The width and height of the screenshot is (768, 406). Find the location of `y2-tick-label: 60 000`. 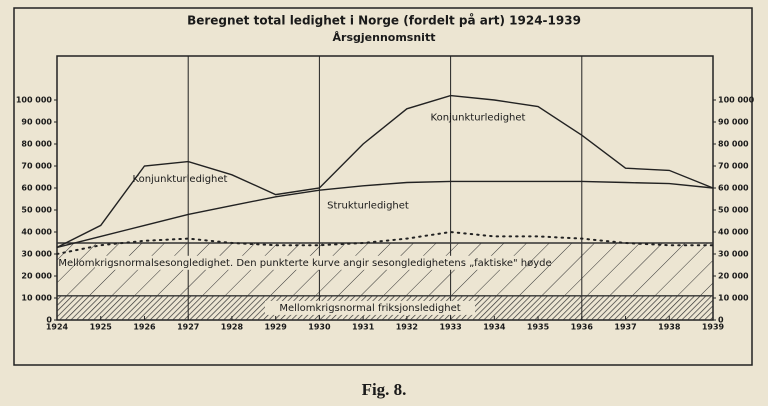

y2-tick-label: 60 000 is located at coordinates (733, 188).